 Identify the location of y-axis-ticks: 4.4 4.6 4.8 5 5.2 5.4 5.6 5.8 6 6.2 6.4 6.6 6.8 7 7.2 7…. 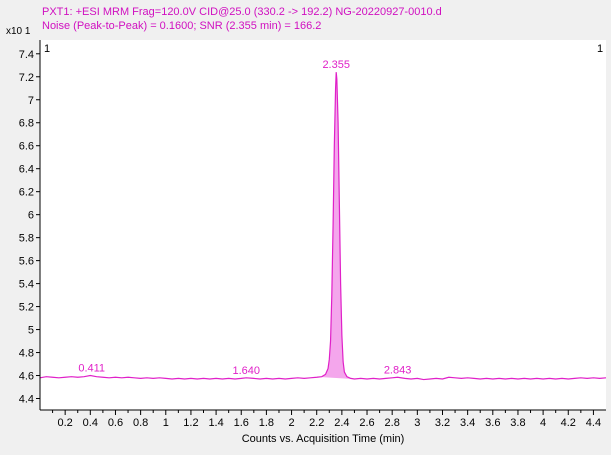
(29, 227).